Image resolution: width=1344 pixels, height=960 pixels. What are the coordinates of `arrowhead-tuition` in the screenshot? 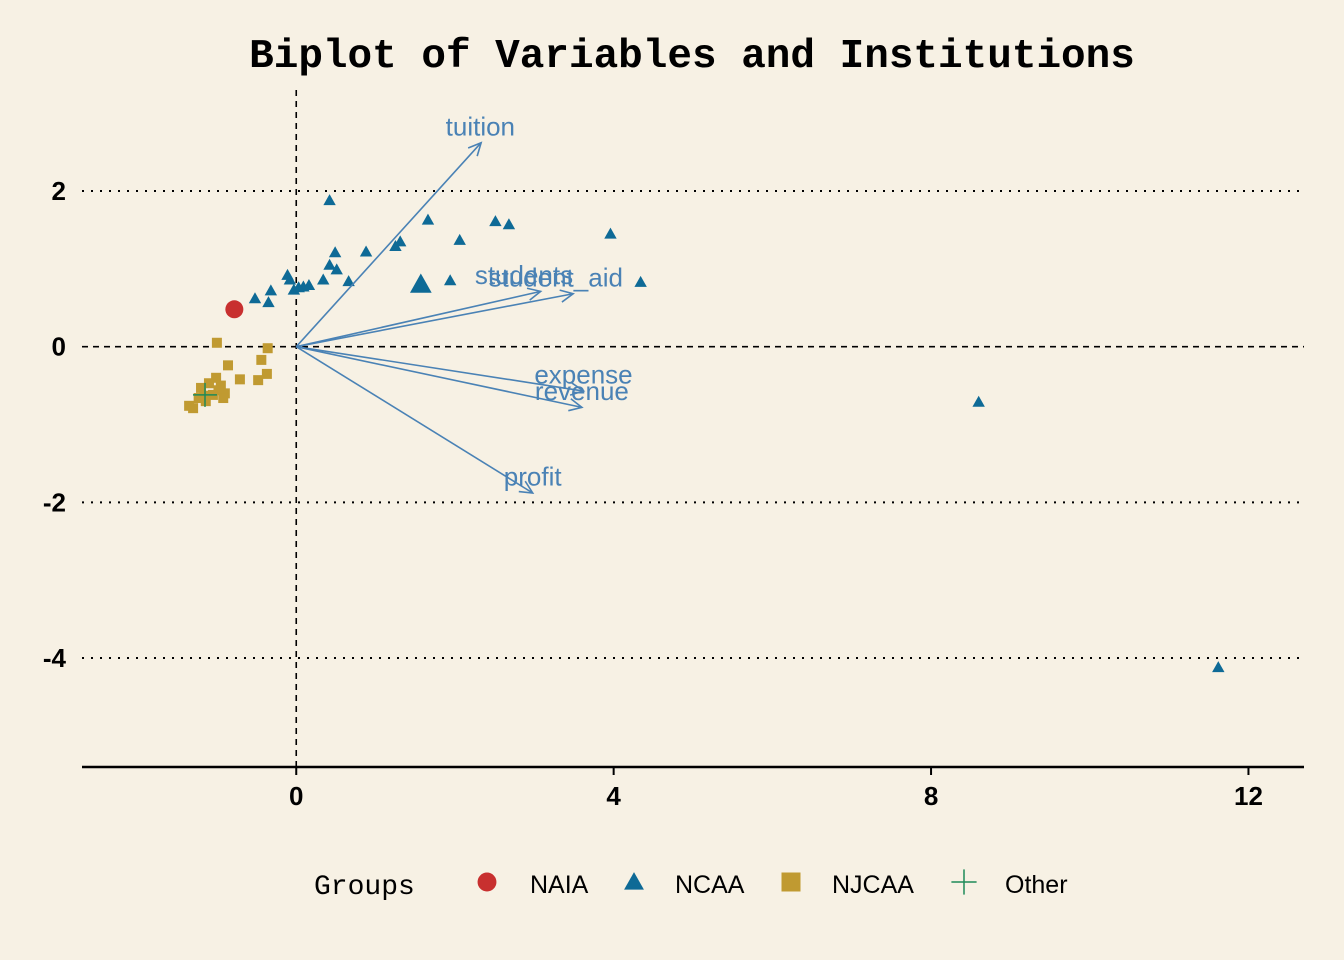 It's located at (475, 149).